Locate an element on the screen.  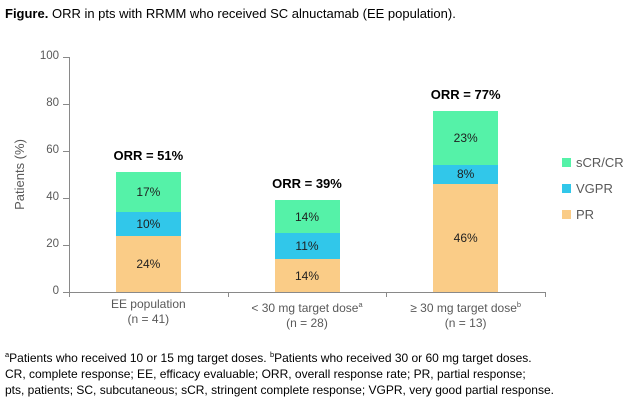
segment-value-label: 23% is located at coordinates (465, 138).